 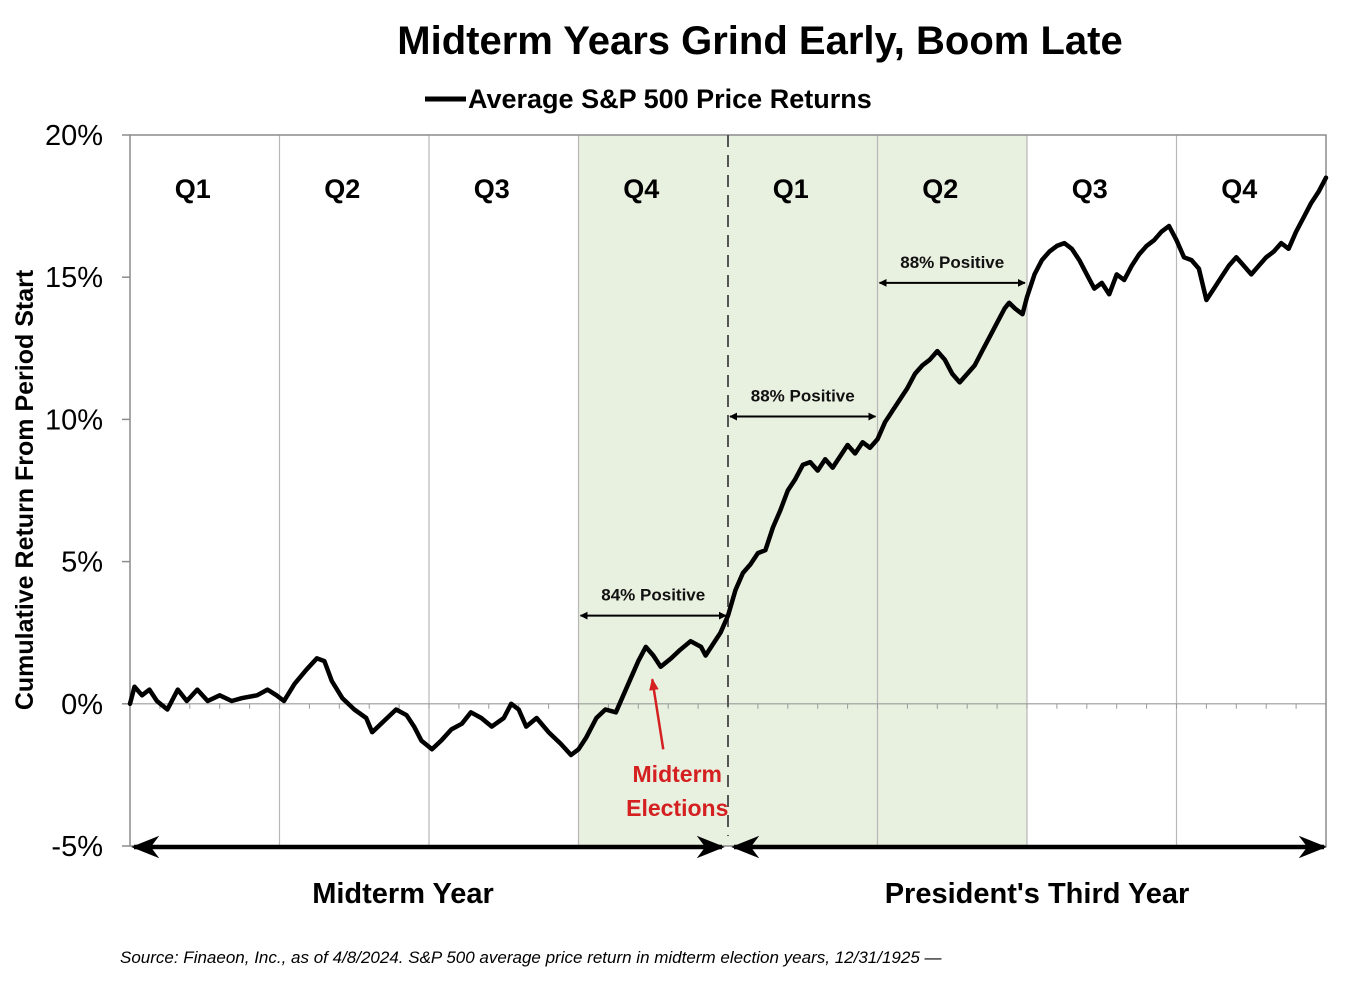 I want to click on period-label: Midterm Year, so click(x=403, y=894).